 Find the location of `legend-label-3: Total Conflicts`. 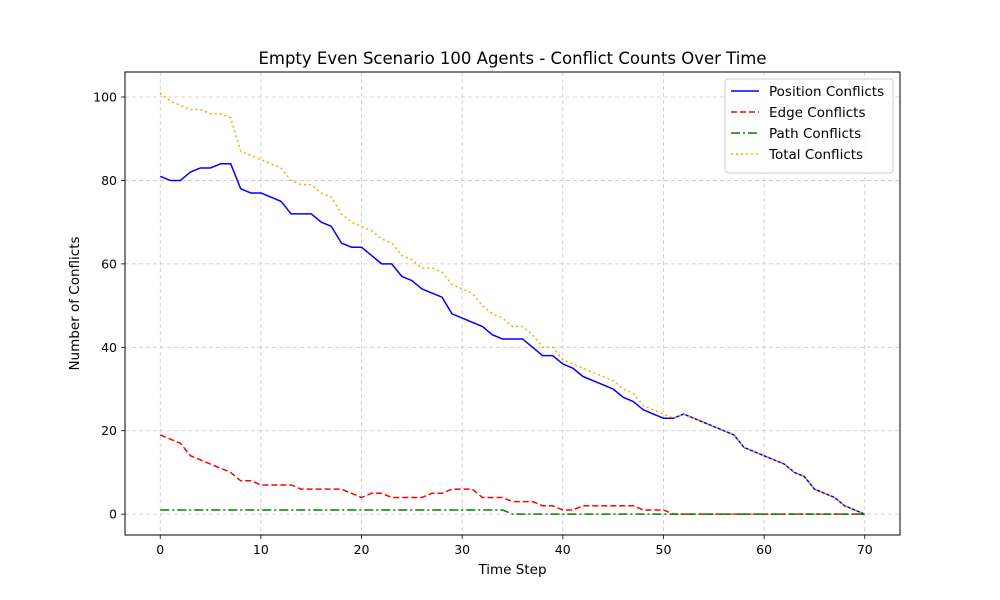

legend-label-3: Total Conflicts is located at coordinates (815, 155).